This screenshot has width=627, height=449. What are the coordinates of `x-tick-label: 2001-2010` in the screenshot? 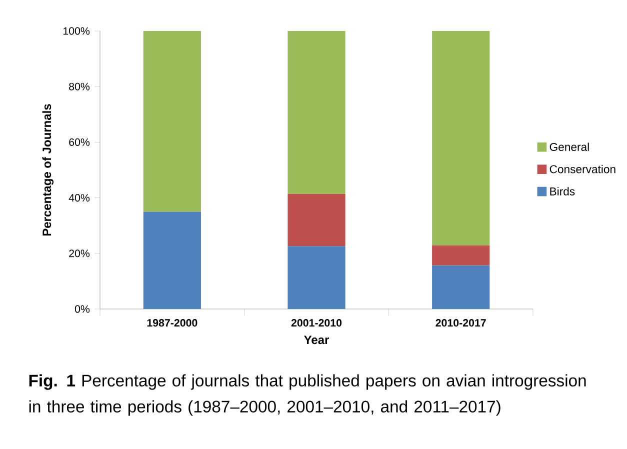 It's located at (316, 323).